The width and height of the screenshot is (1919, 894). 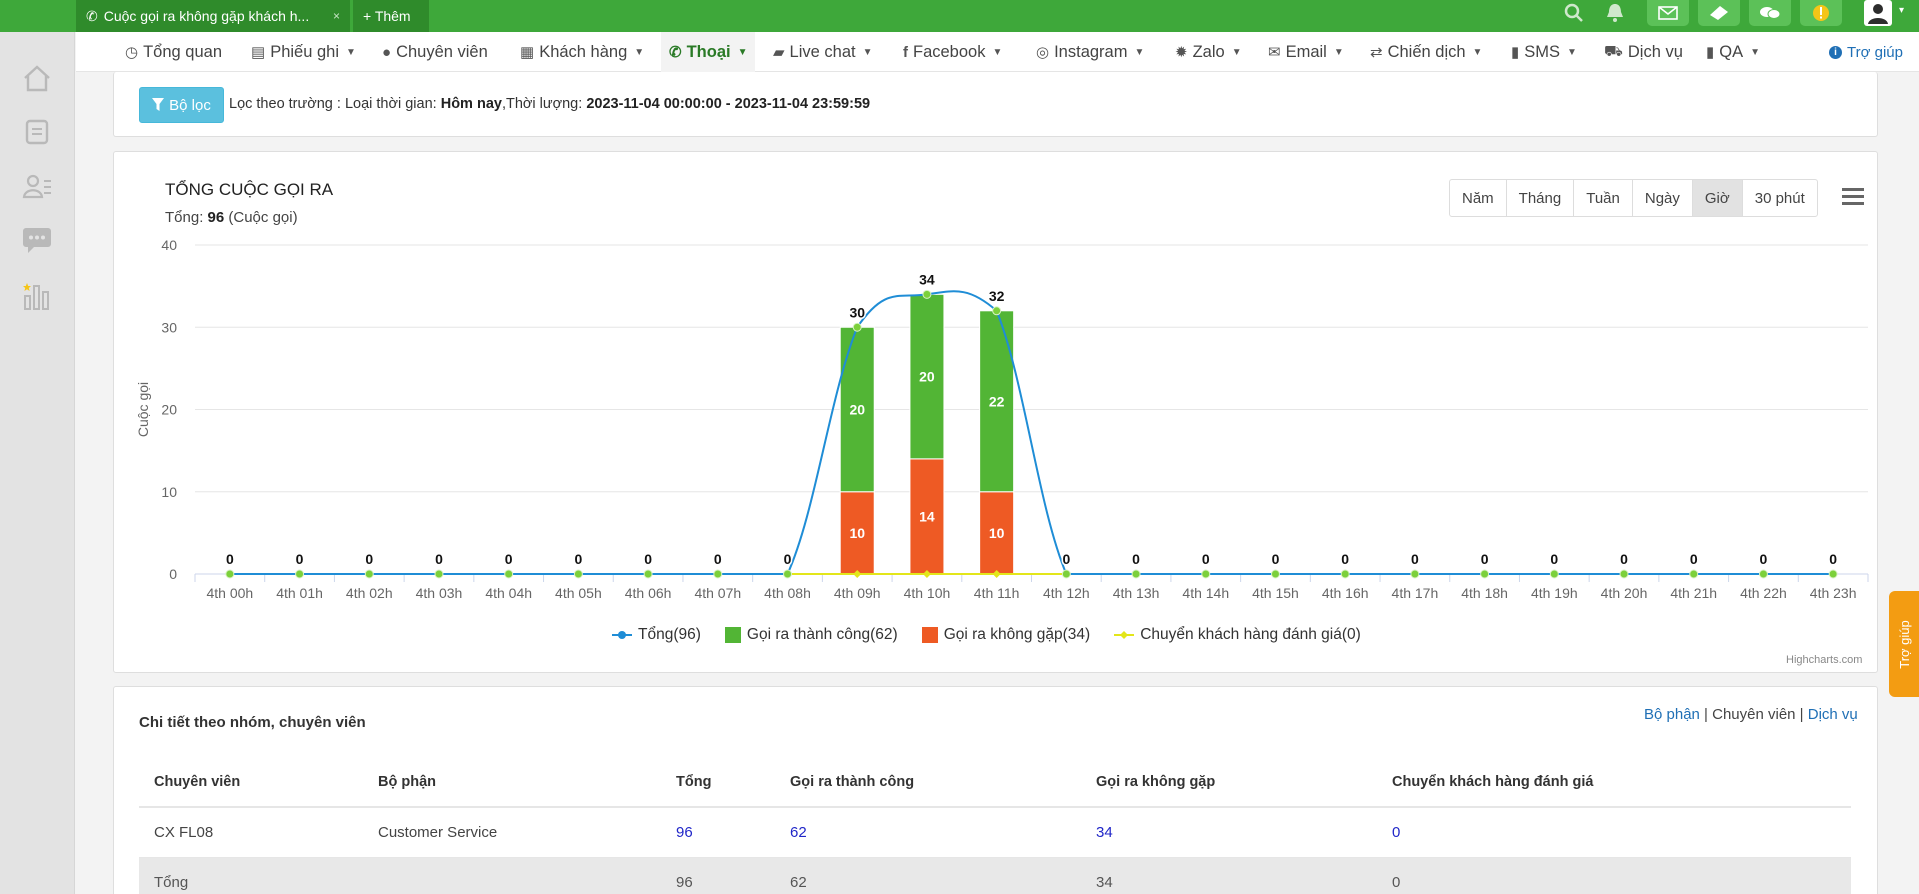 I want to click on nav-live-chat: ▰ Live chat ▼, so click(x=823, y=52).